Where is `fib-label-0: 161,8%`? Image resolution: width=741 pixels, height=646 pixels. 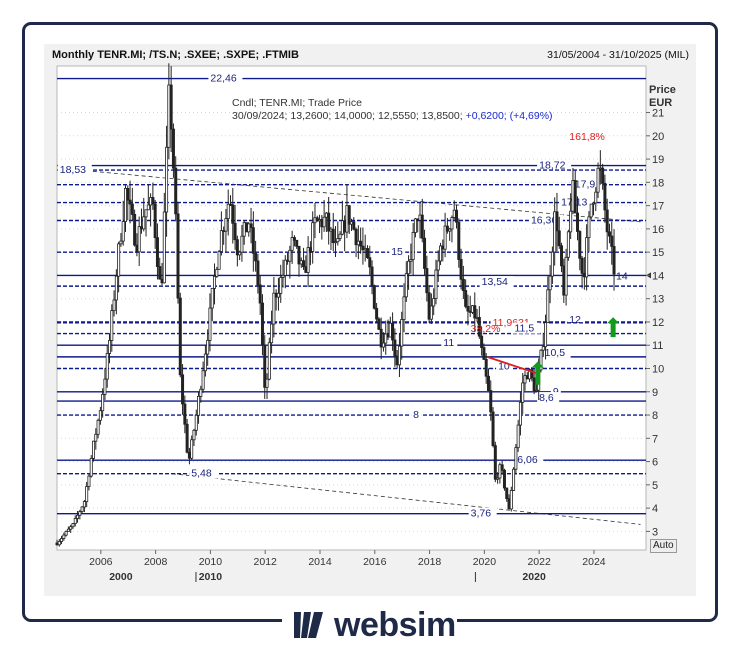
fib-label-0: 161,8% is located at coordinates (587, 137).